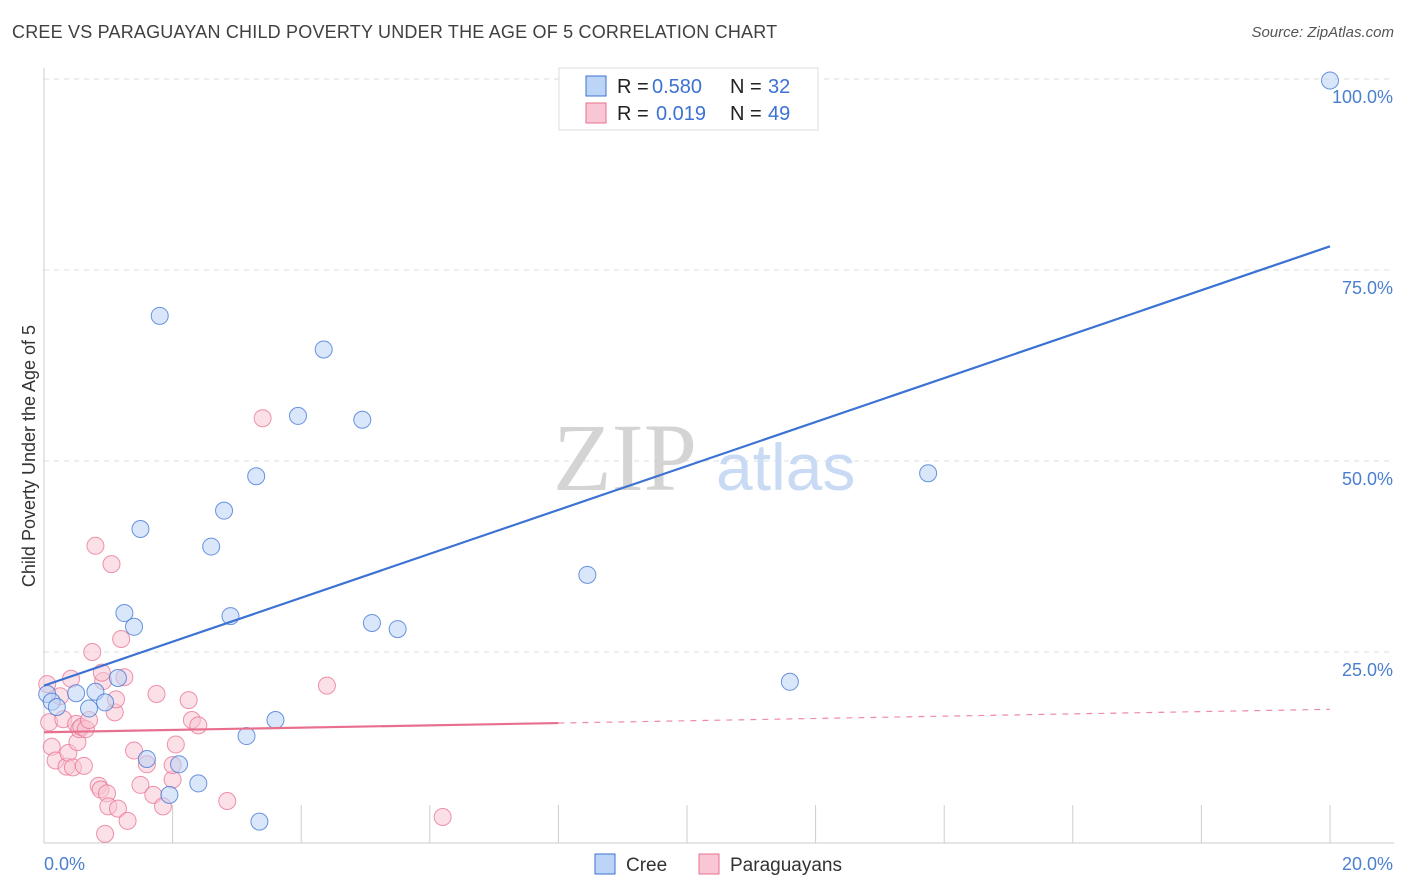 The width and height of the screenshot is (1406, 892). What do you see at coordinates (1367, 479) in the screenshot?
I see `y-tick-label-1: 50.0%` at bounding box center [1367, 479].